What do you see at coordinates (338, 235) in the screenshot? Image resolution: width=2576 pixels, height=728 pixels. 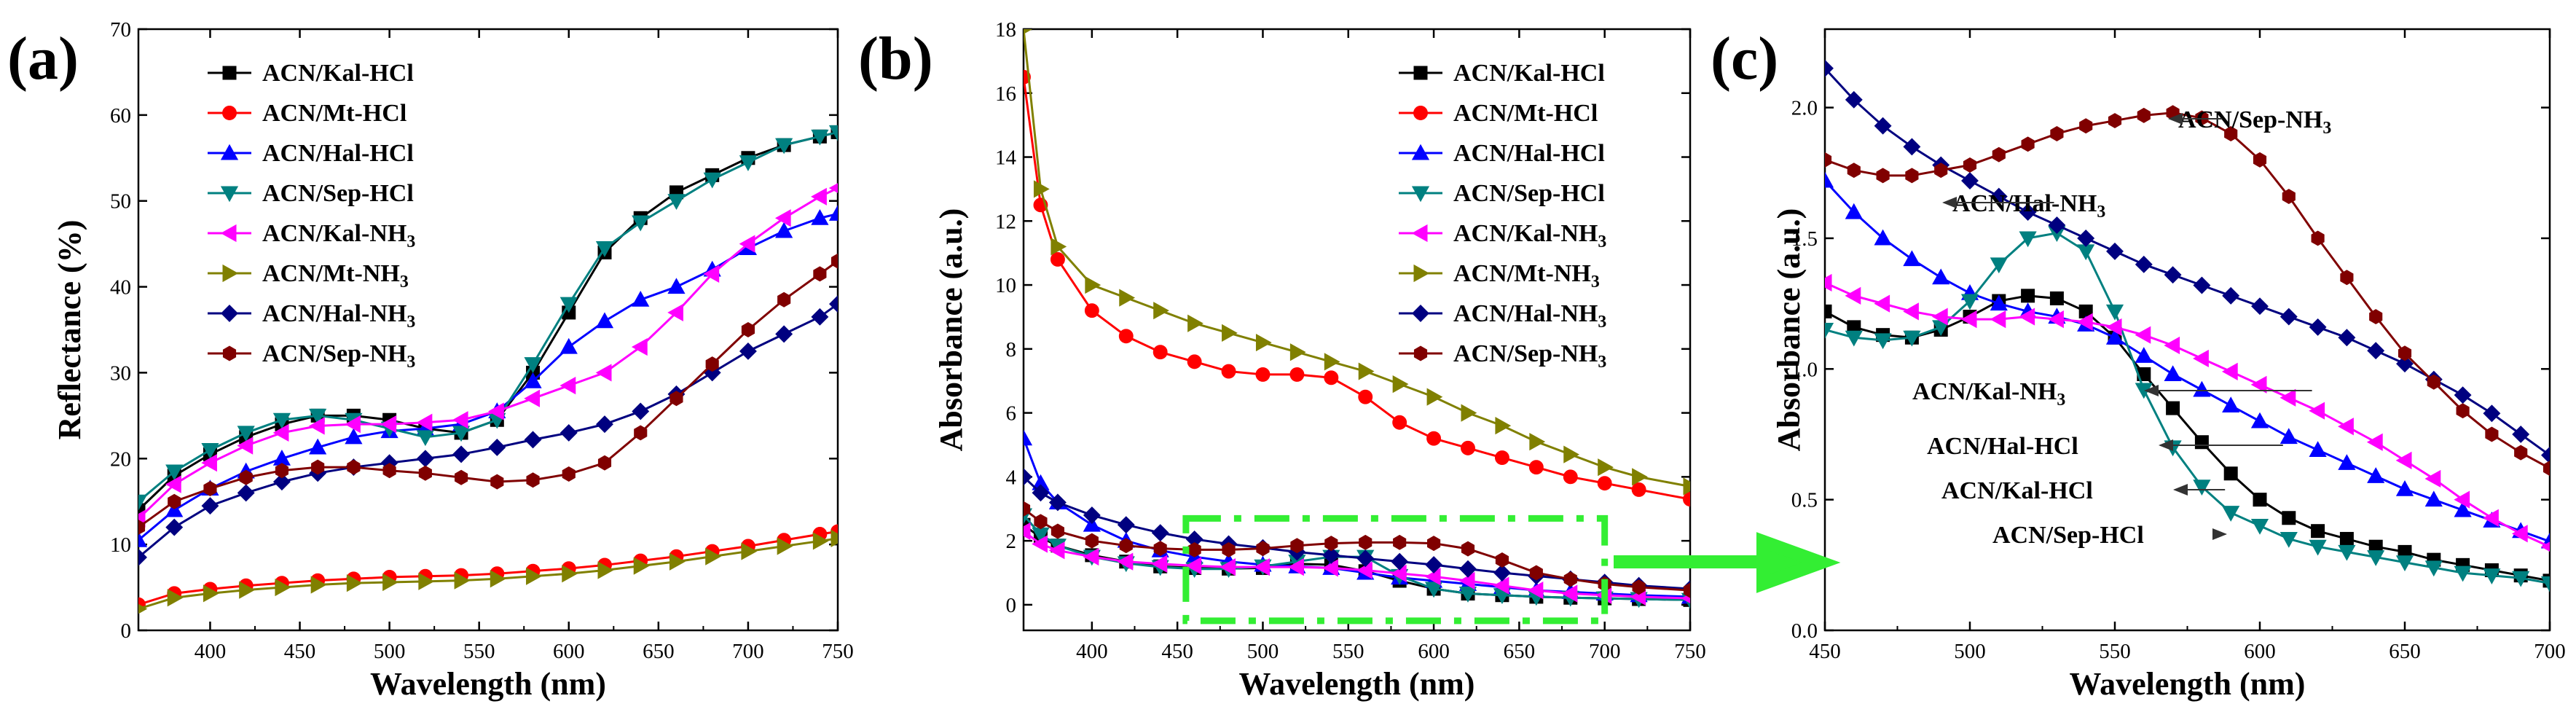 I see `legend-label-acn-kal-nh3: ACN/Kal-NH3` at bounding box center [338, 235].